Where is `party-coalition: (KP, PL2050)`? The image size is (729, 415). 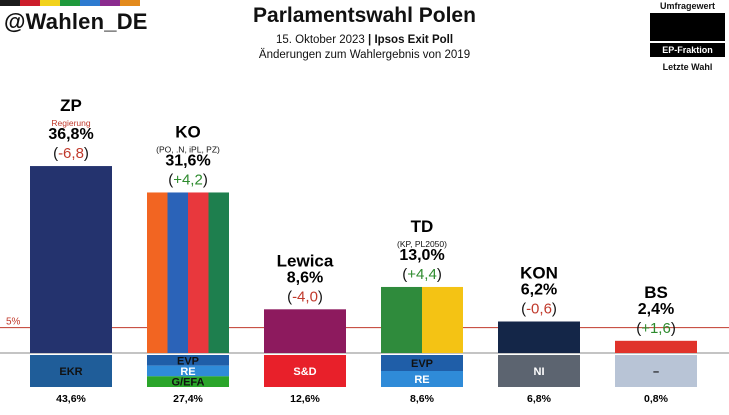
party-coalition: (KP, PL2050) is located at coordinates (422, 244).